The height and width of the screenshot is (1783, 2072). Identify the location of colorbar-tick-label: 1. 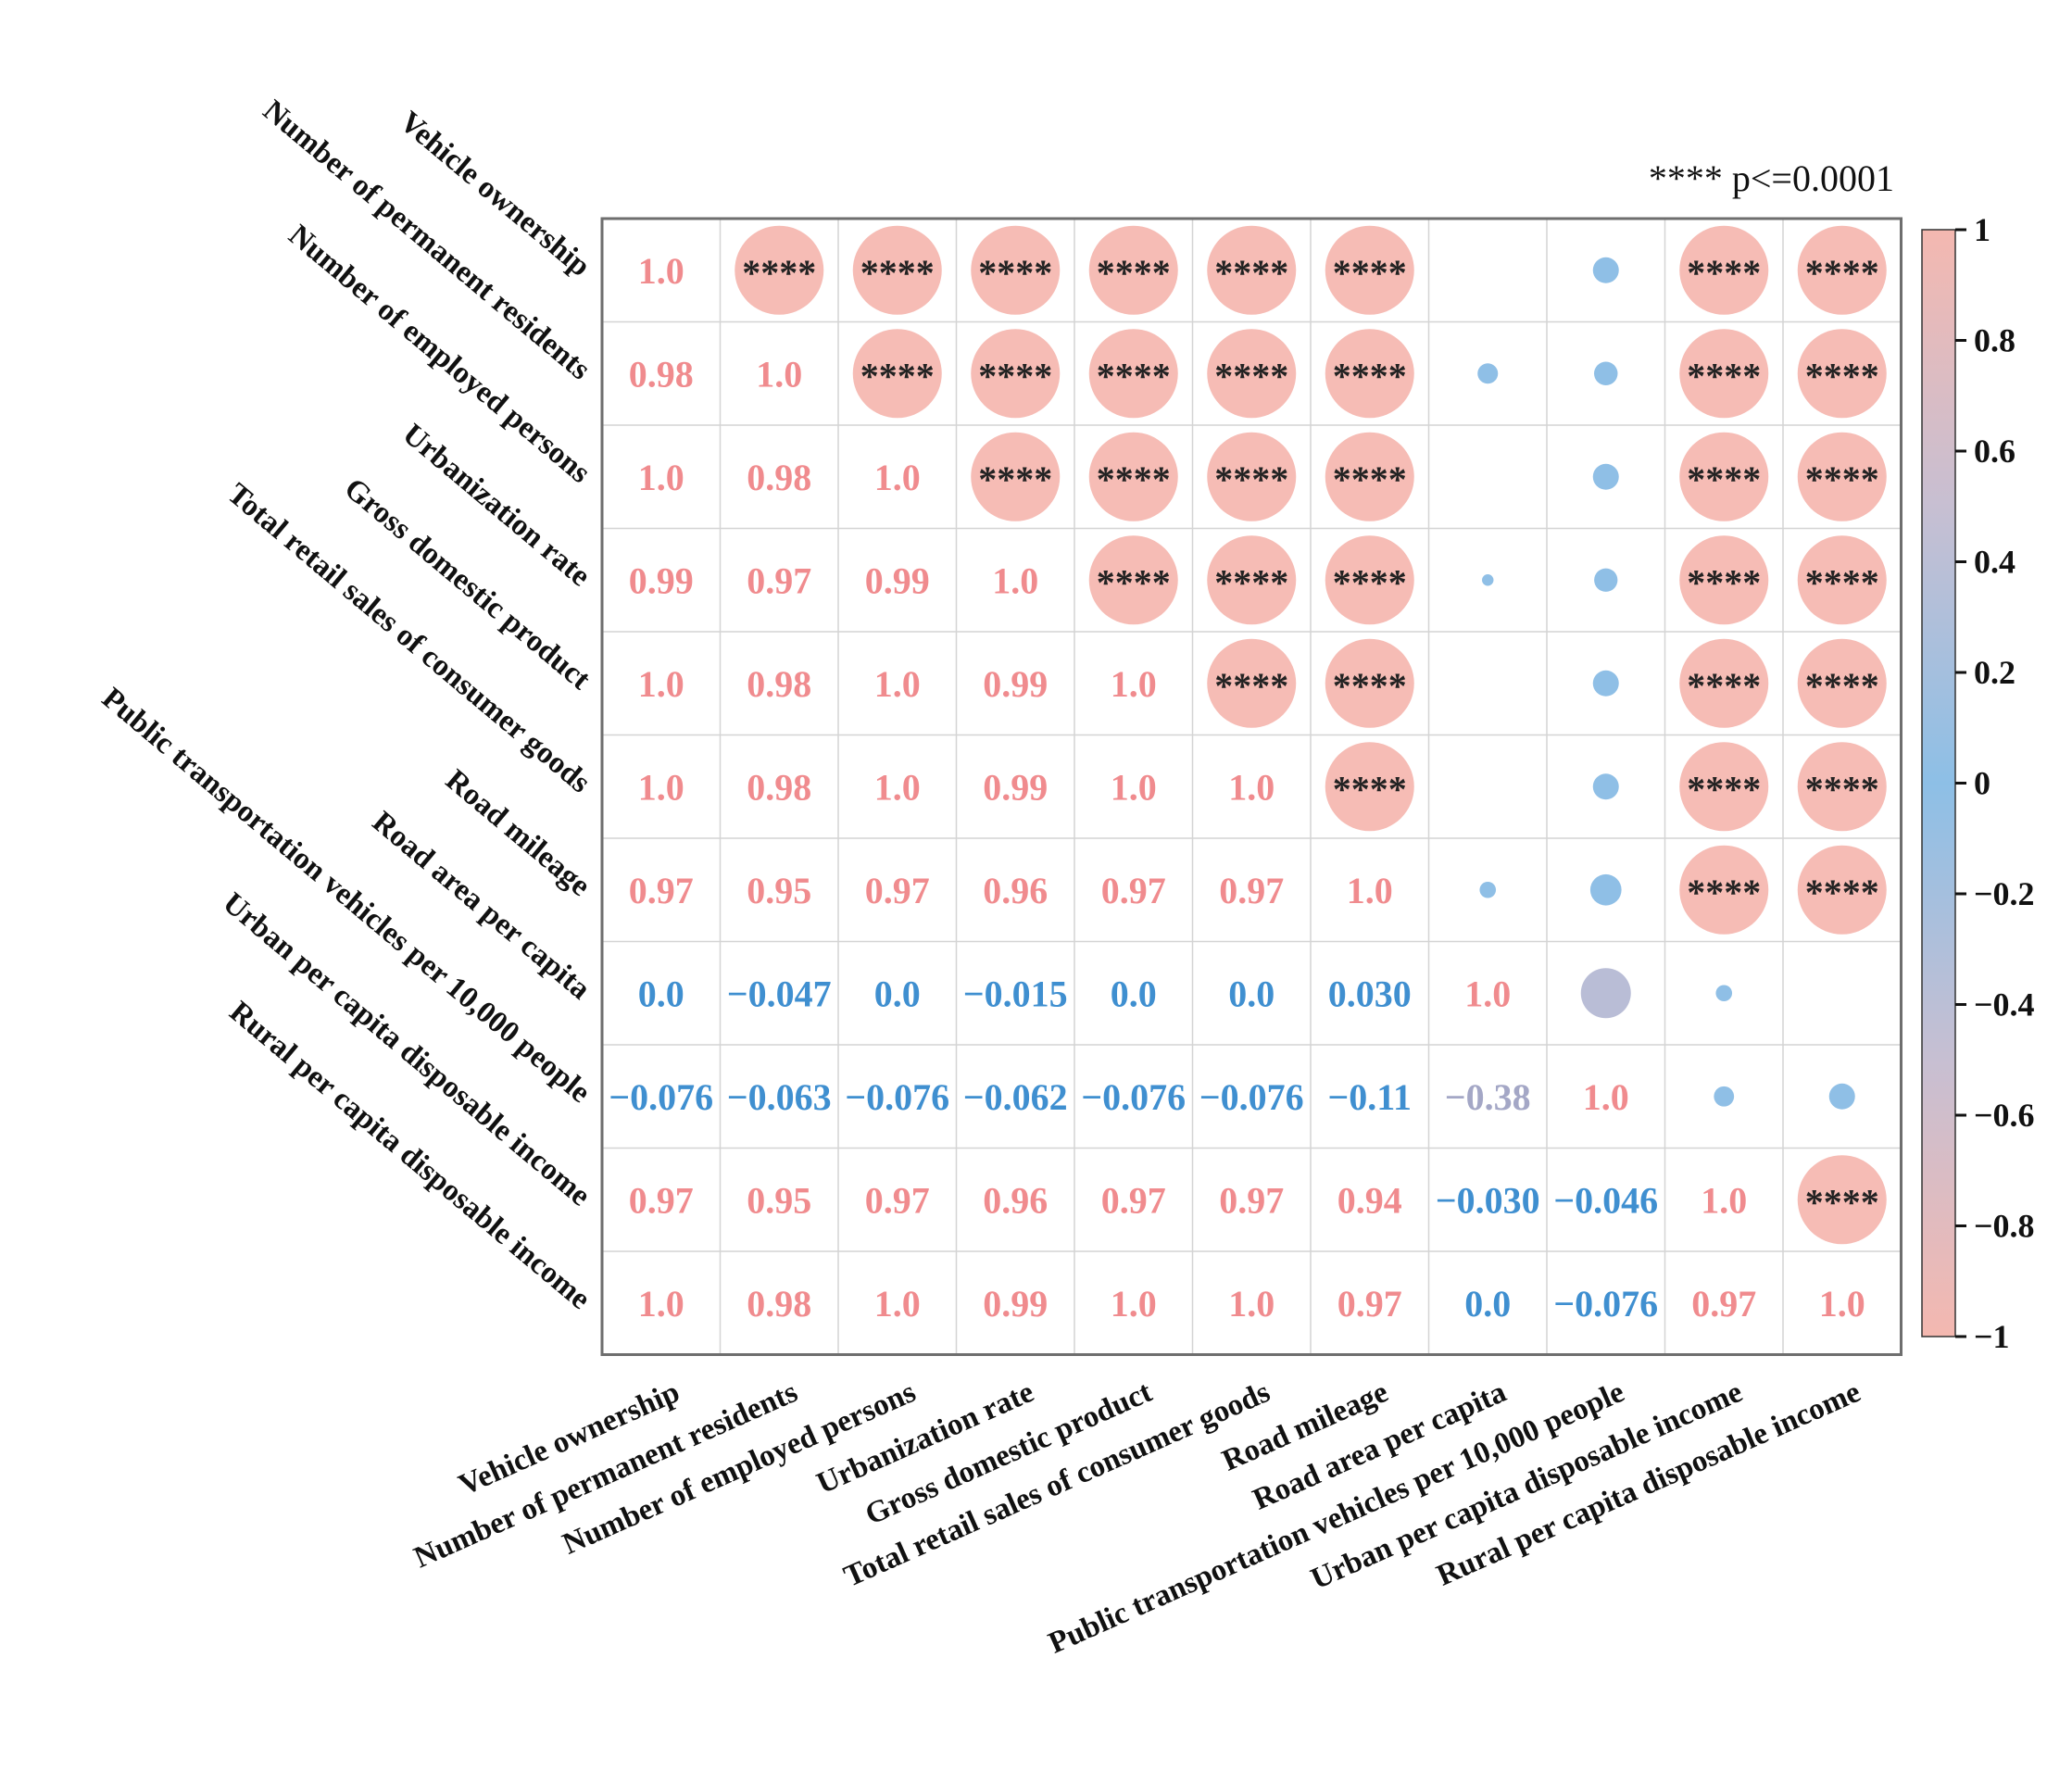
(1982, 229).